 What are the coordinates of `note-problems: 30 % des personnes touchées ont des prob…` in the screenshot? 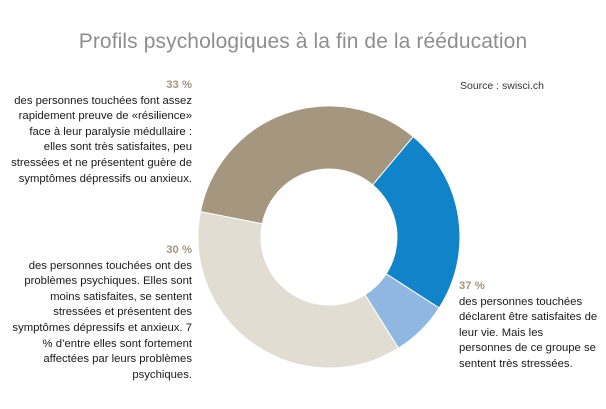 It's located at (99, 313).